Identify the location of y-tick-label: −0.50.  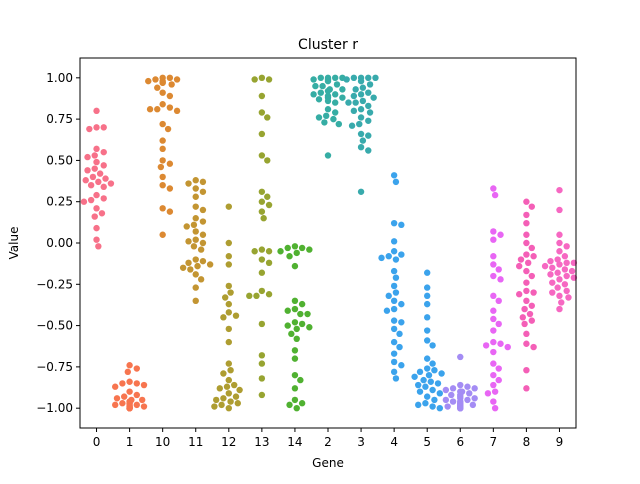
(54, 326).